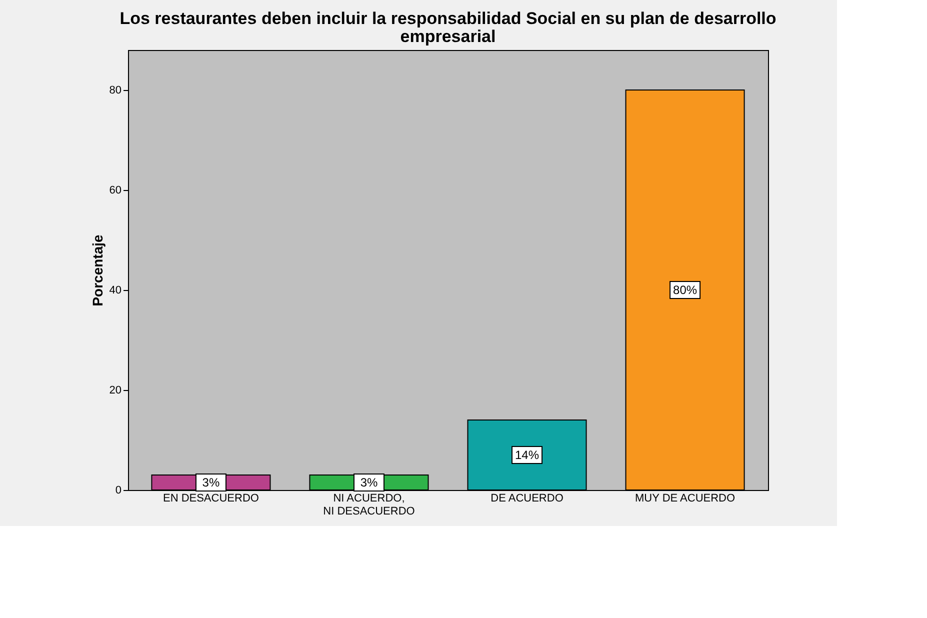  What do you see at coordinates (448, 27) in the screenshot?
I see `chart-title: Los restaurantes deben incluir la responsabilidad Social en su plan de desarrollo empresarial` at bounding box center [448, 27].